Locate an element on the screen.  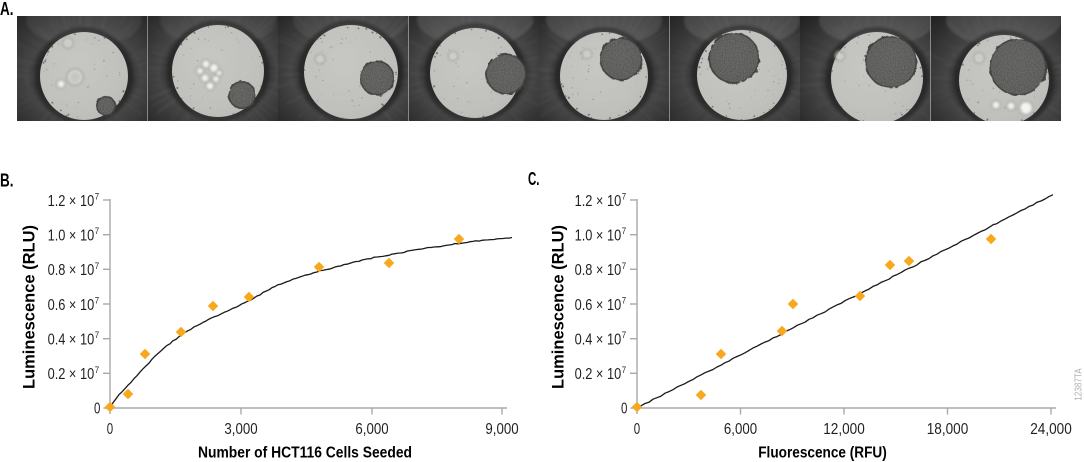
svg-text: Fluorescence (RFU) is located at coordinates (822, 452).